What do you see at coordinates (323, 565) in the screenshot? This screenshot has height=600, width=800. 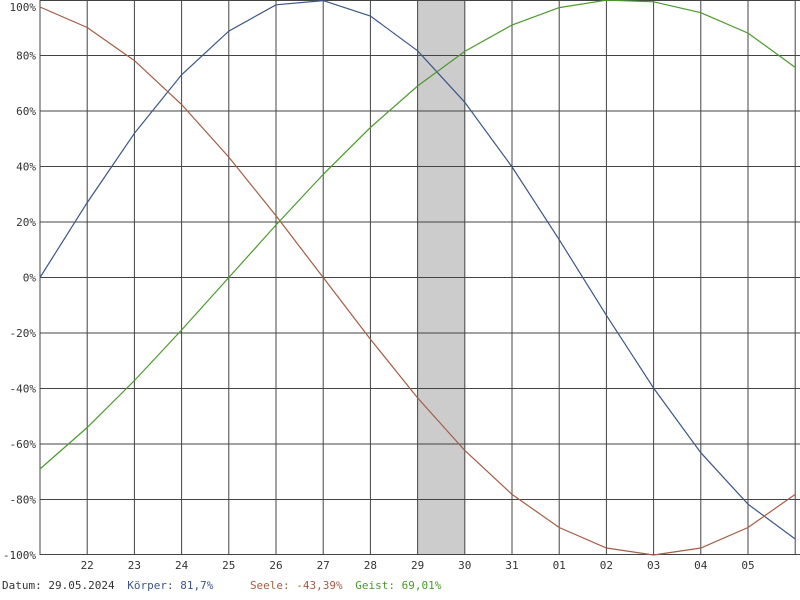 I see `x-tick-label: 27` at bounding box center [323, 565].